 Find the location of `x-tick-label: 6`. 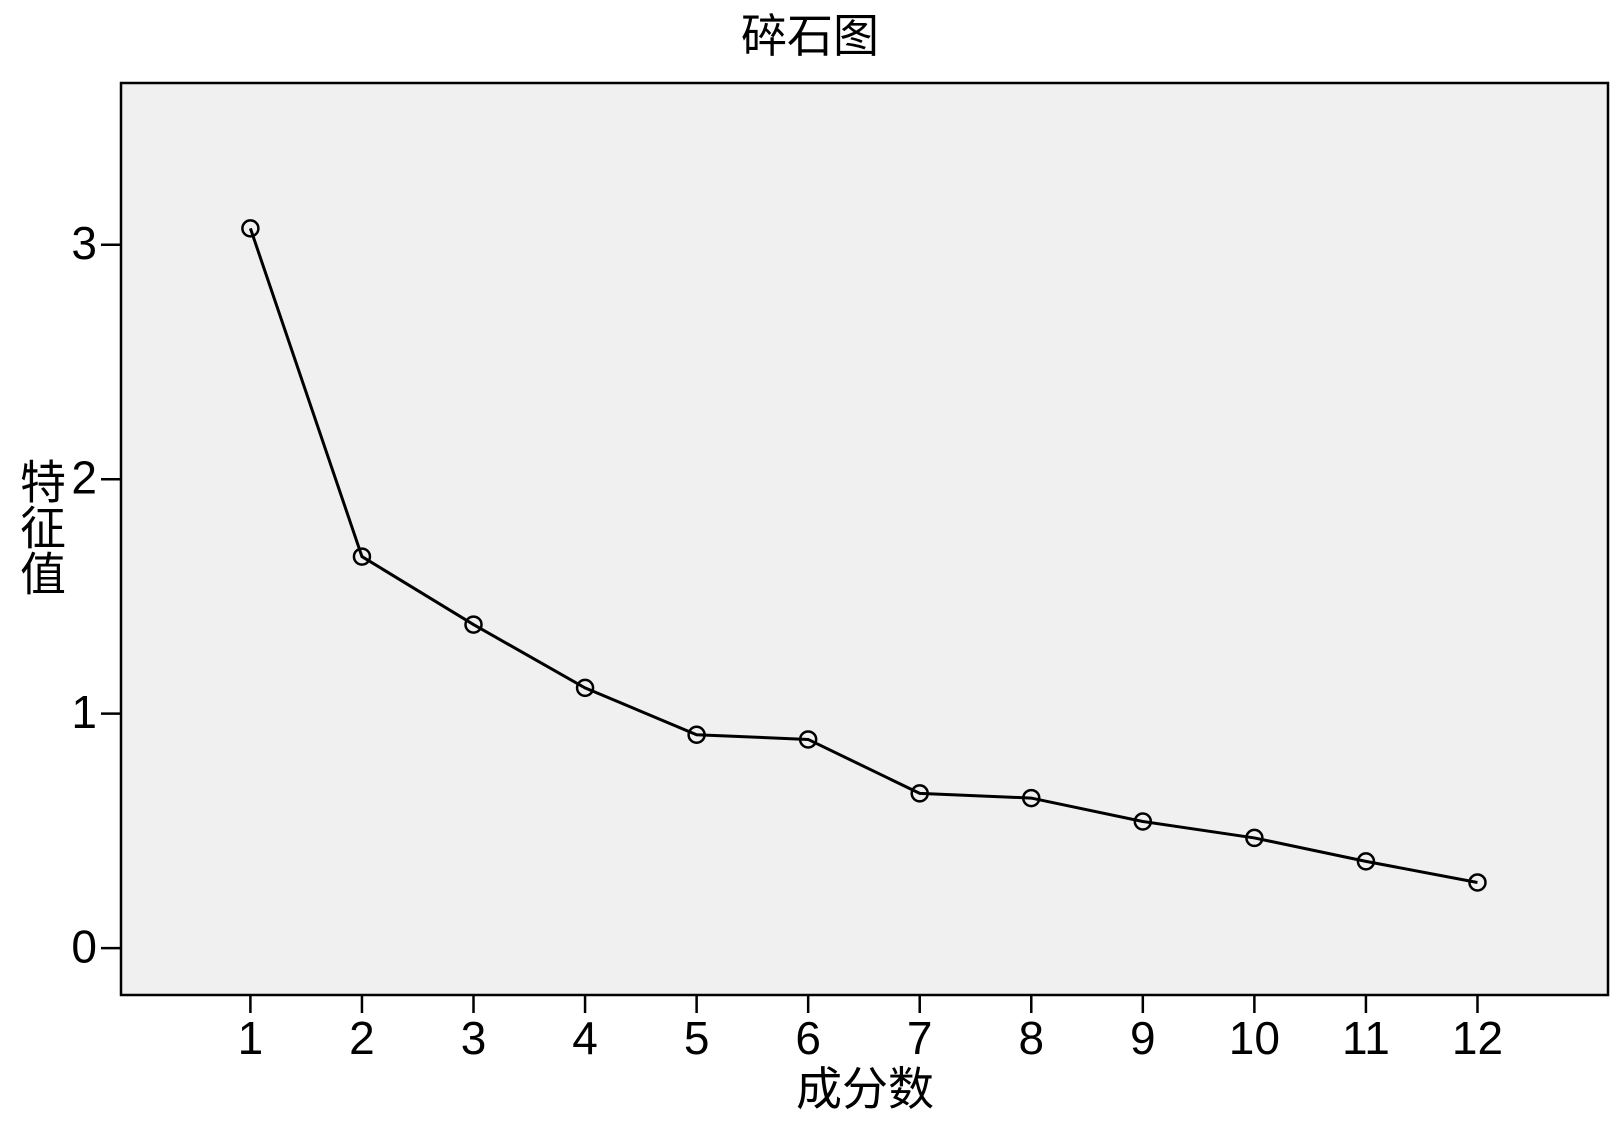

x-tick-label: 6 is located at coordinates (808, 1038).